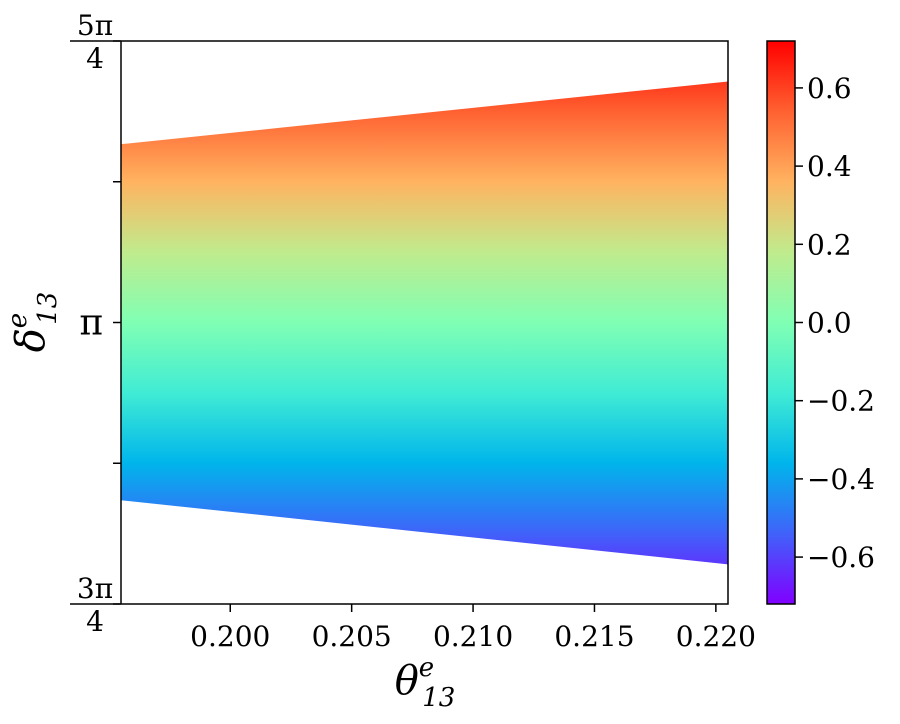  Describe the element at coordinates (95, 588) in the screenshot. I see `y-tick-label-numerator: 3π` at that location.